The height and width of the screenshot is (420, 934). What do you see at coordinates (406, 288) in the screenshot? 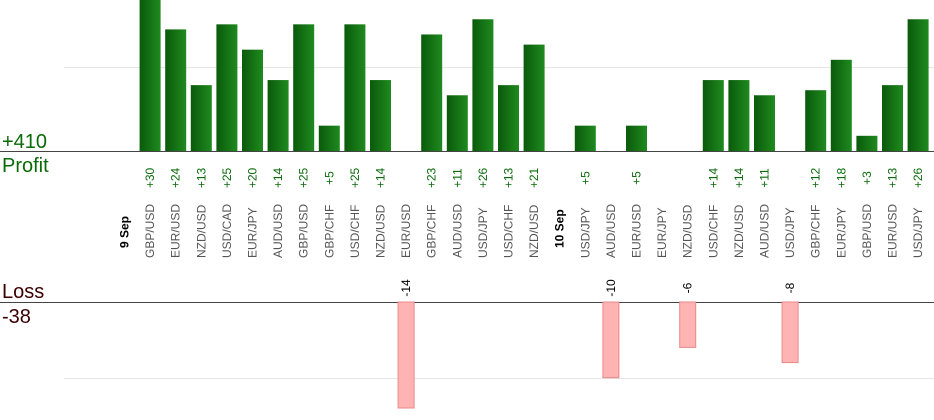
I see `loss-value-label: -14` at bounding box center [406, 288].